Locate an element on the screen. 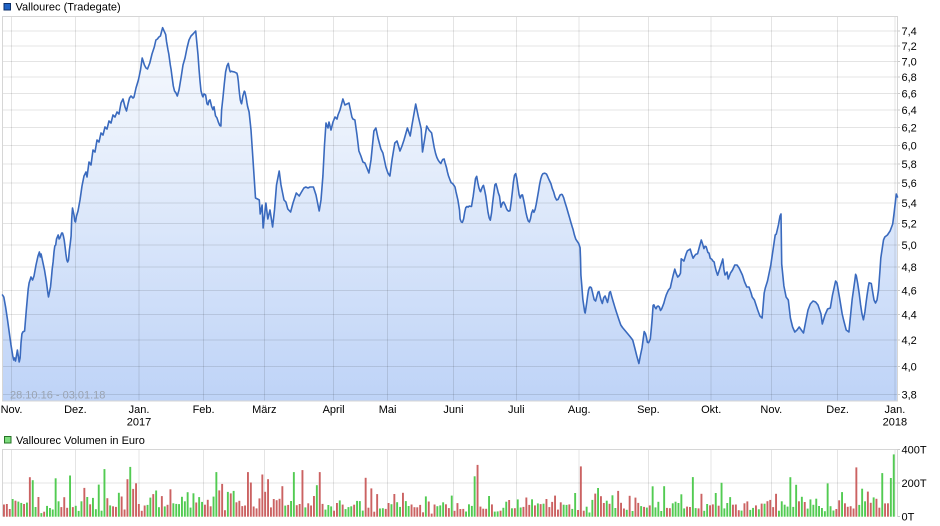  svg-text: 5,6 is located at coordinates (909, 184).